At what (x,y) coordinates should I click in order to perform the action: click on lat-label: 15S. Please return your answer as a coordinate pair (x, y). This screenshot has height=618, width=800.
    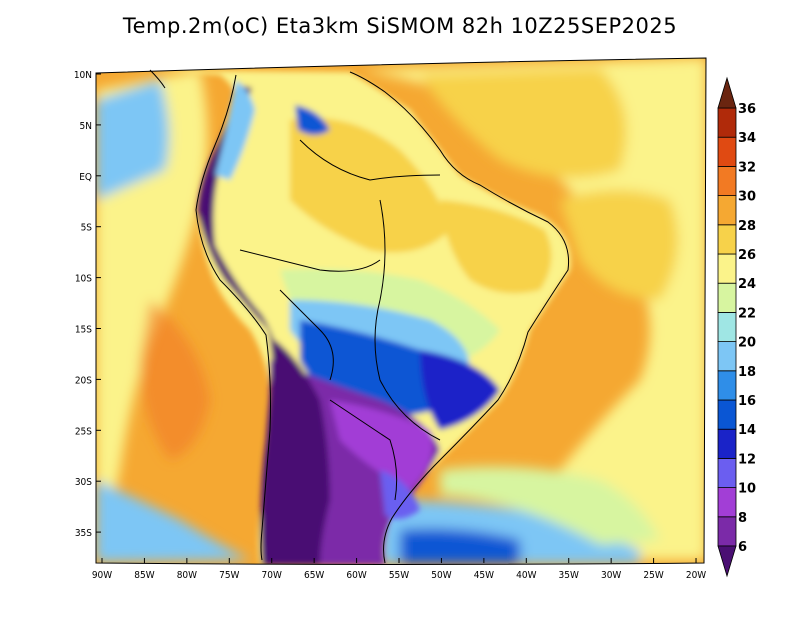
    Looking at the image, I should click on (83, 330).